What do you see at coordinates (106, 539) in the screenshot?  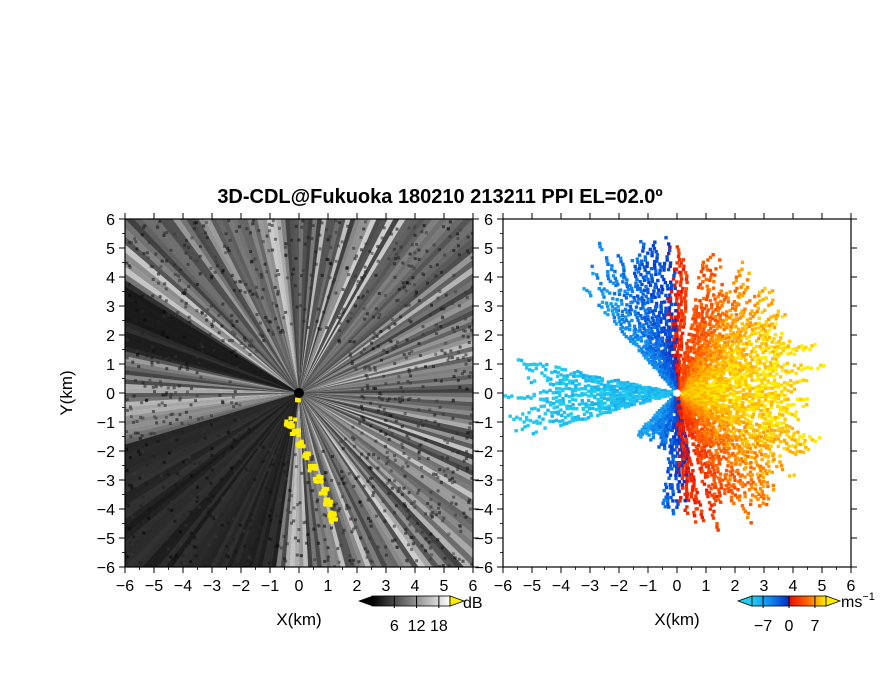 I see `y-tick-label: −5` at bounding box center [106, 539].